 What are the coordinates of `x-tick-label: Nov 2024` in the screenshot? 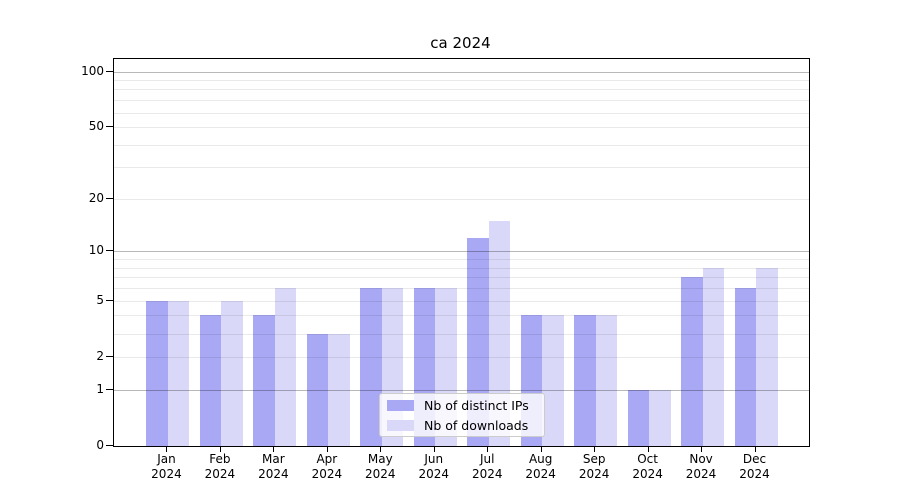 It's located at (701, 467).